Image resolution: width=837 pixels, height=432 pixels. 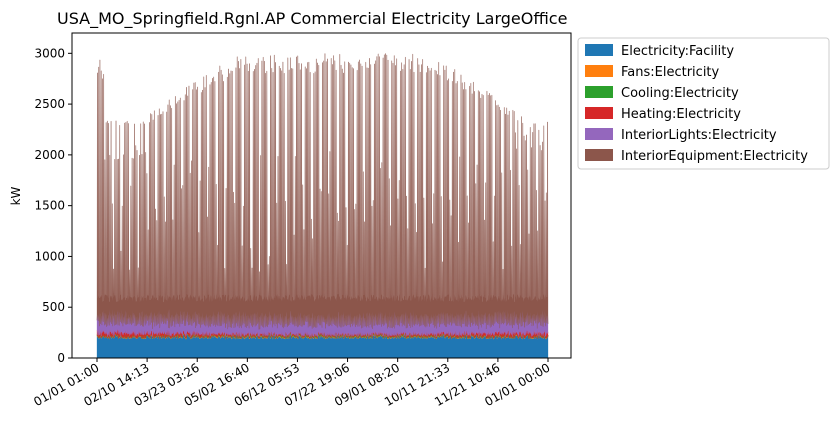 I want to click on y-tick-label: 2500, so click(x=49, y=104).